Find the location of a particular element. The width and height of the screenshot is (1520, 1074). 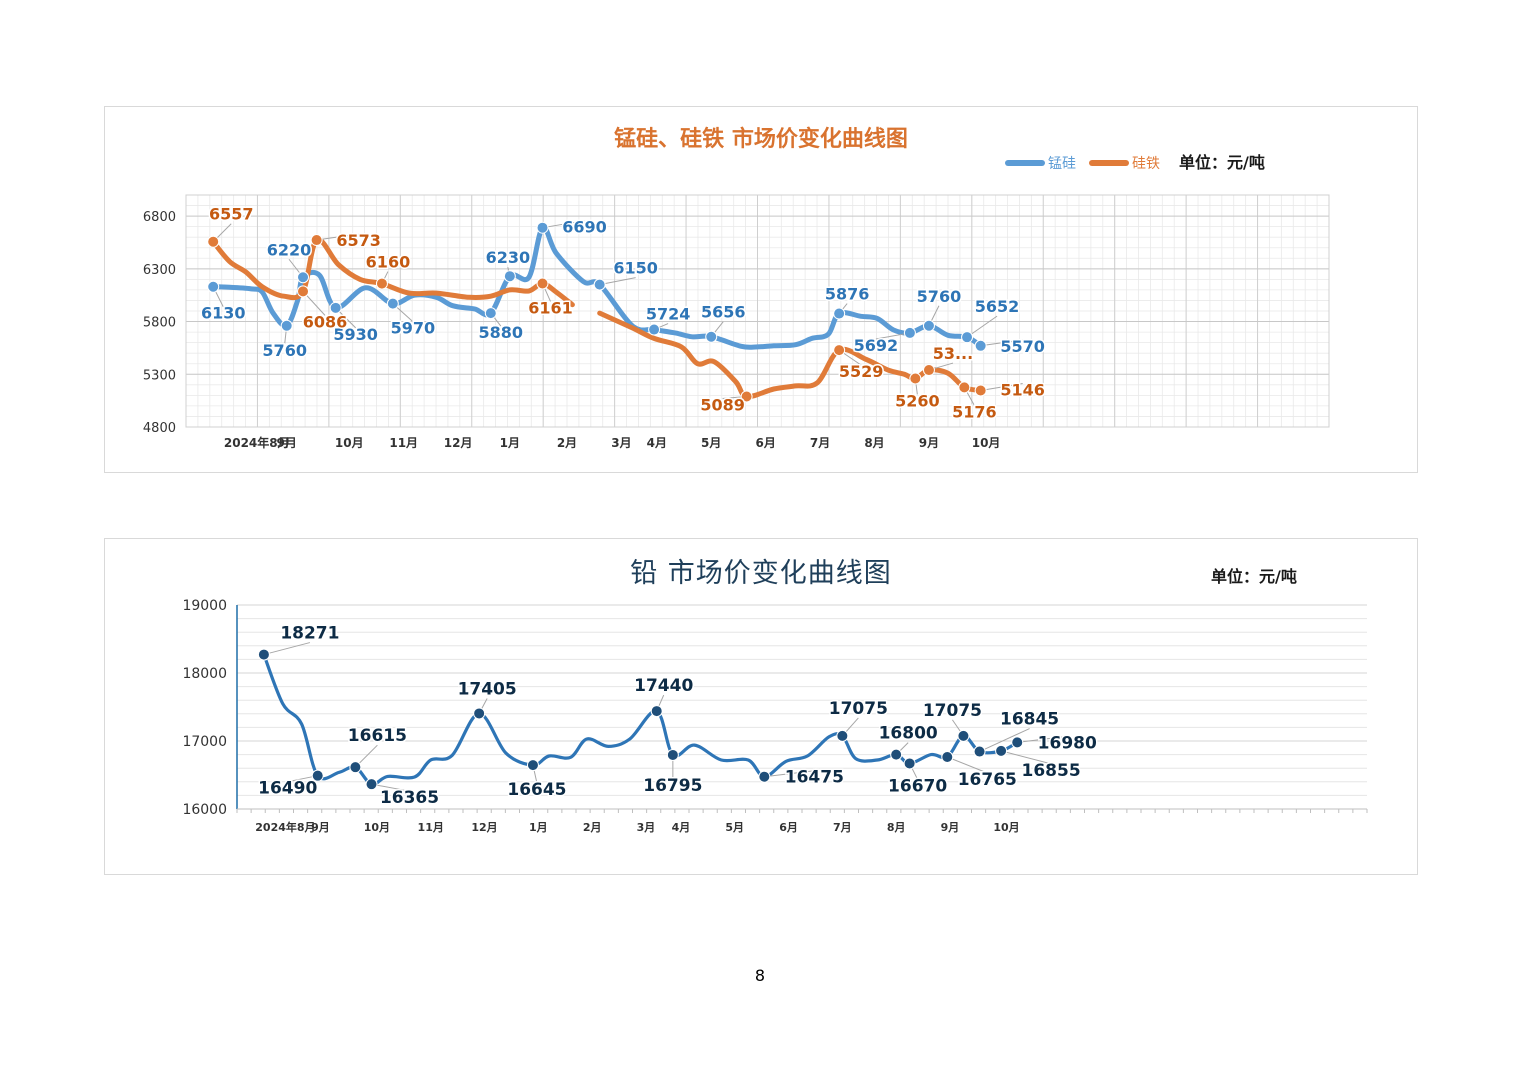

chart-title: 锰硅、硅铁 市场价变化曲线图 is located at coordinates (761, 139).